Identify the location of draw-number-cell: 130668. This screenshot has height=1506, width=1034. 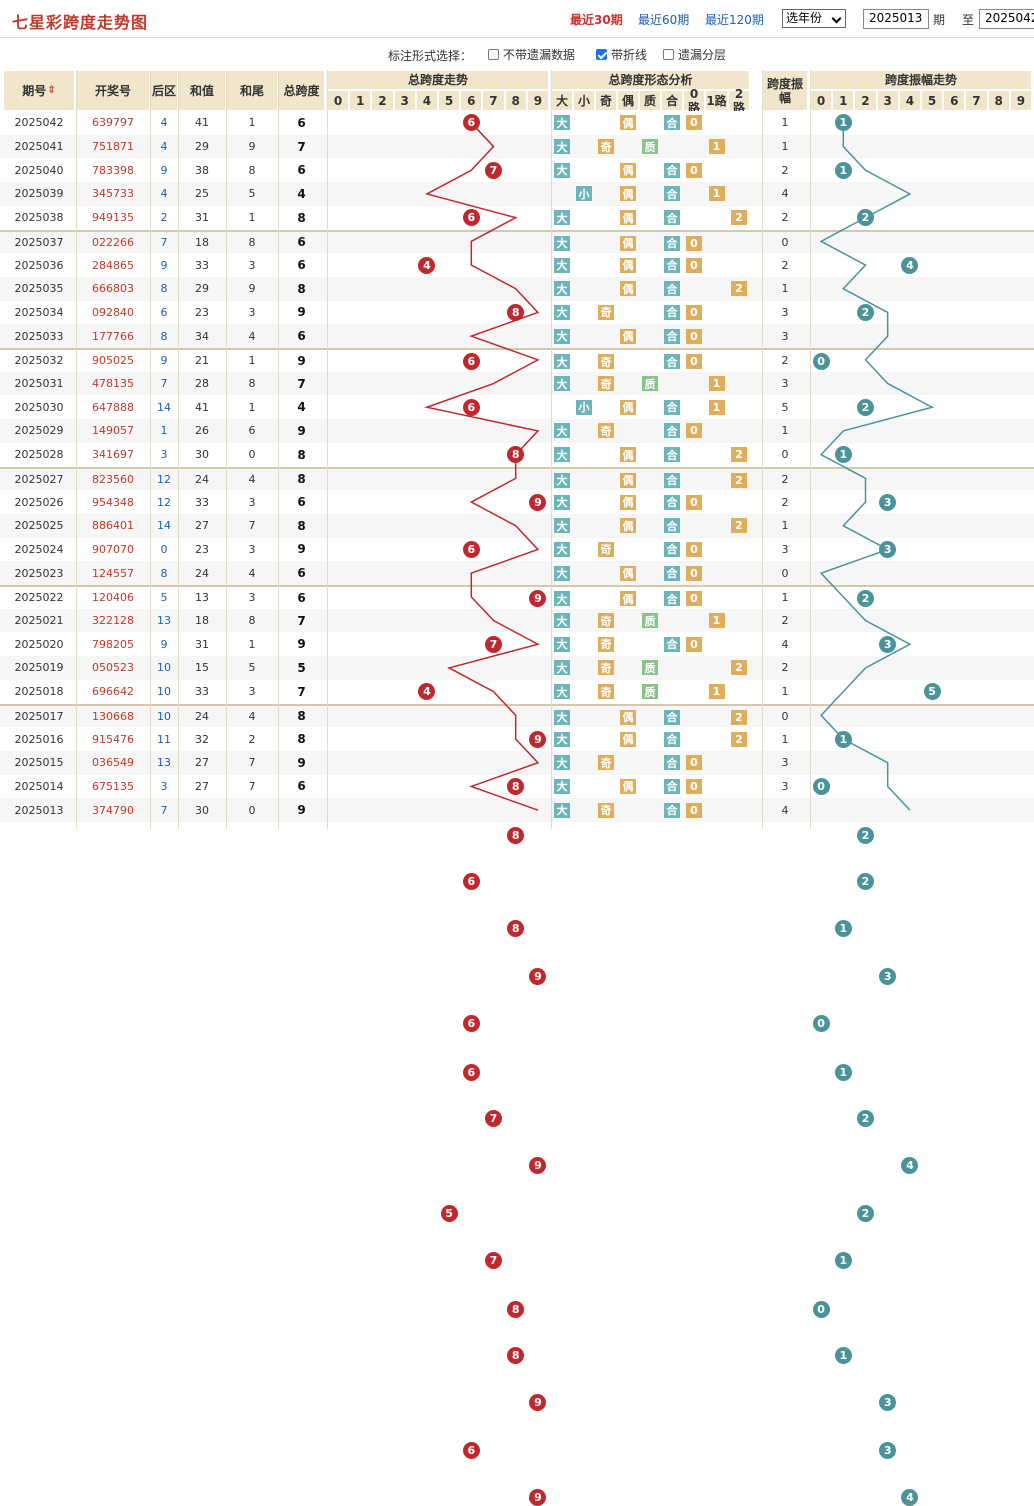
(113, 716).